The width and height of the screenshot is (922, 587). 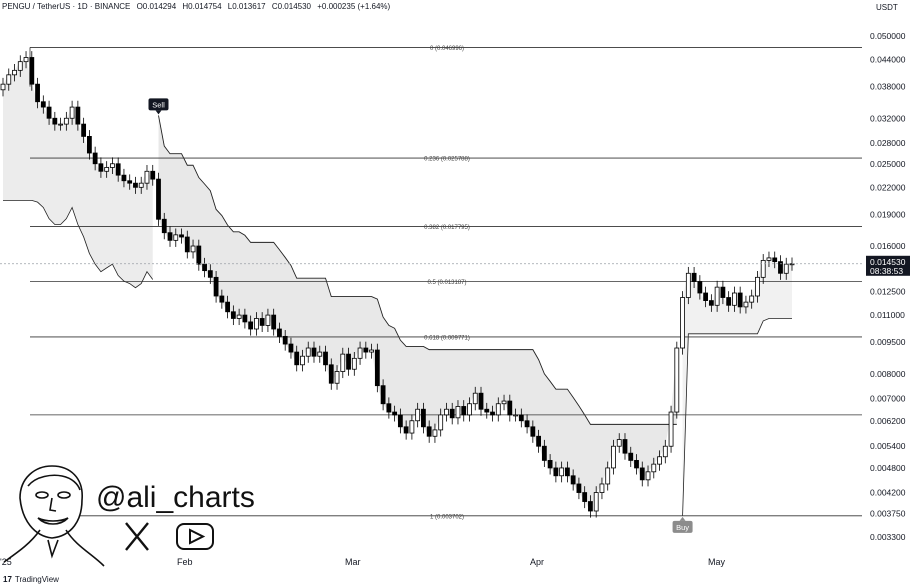 I want to click on sell-signal, so click(x=158, y=104).